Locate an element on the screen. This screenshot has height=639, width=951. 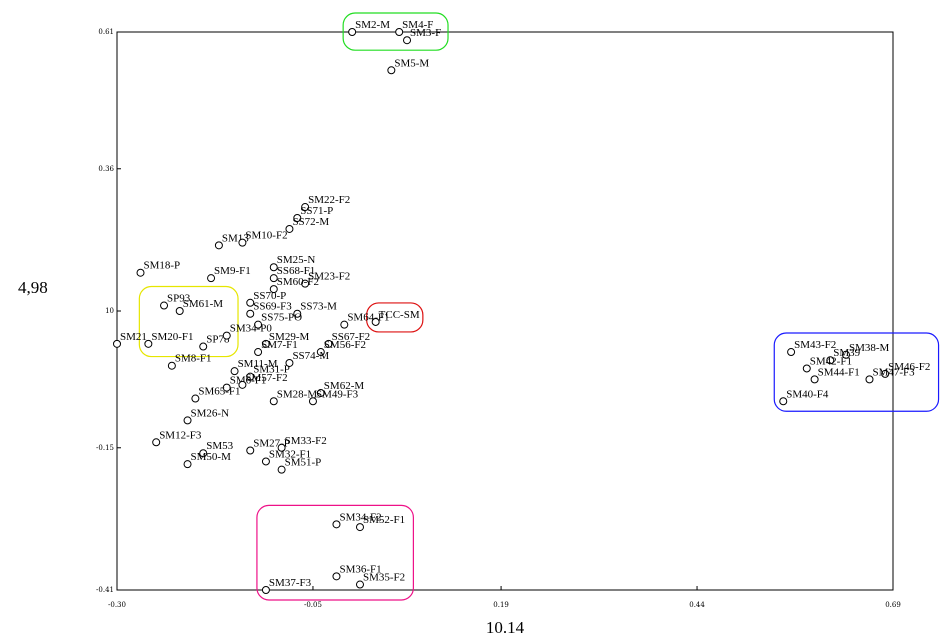
point-label: SM23-F2 is located at coordinates (329, 277).